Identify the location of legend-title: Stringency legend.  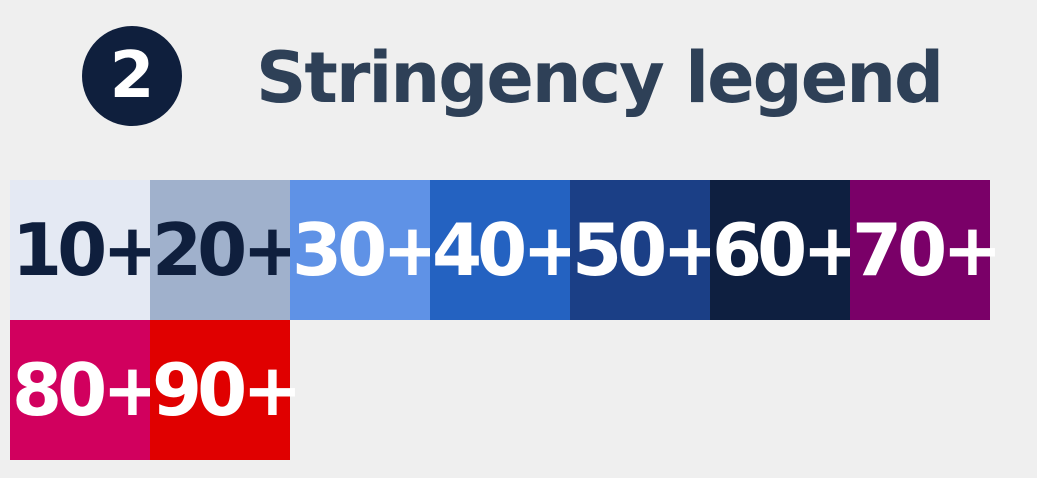
(600, 78).